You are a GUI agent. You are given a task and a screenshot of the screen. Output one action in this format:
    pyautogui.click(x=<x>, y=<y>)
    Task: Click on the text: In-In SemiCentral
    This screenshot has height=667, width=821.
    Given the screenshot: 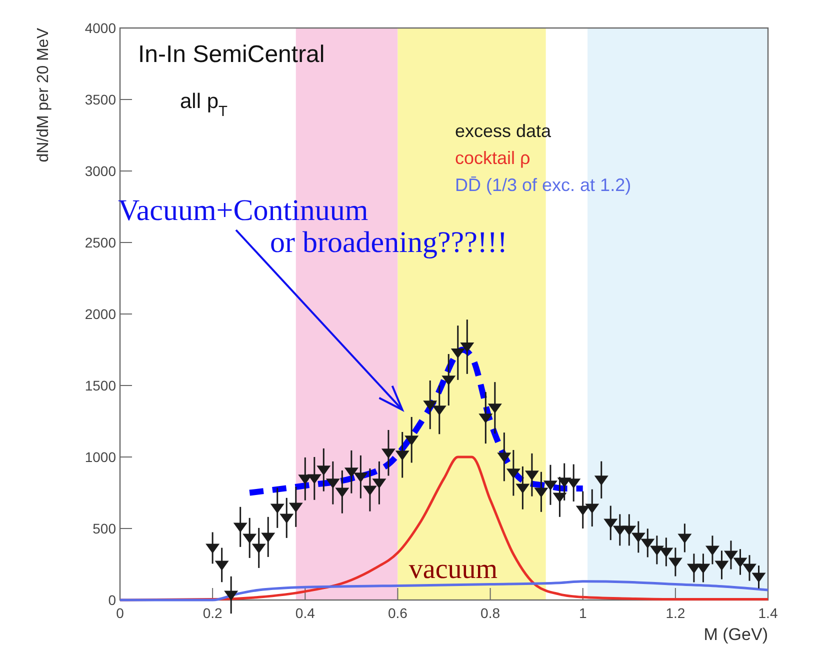 What is the action you would take?
    pyautogui.click(x=231, y=54)
    